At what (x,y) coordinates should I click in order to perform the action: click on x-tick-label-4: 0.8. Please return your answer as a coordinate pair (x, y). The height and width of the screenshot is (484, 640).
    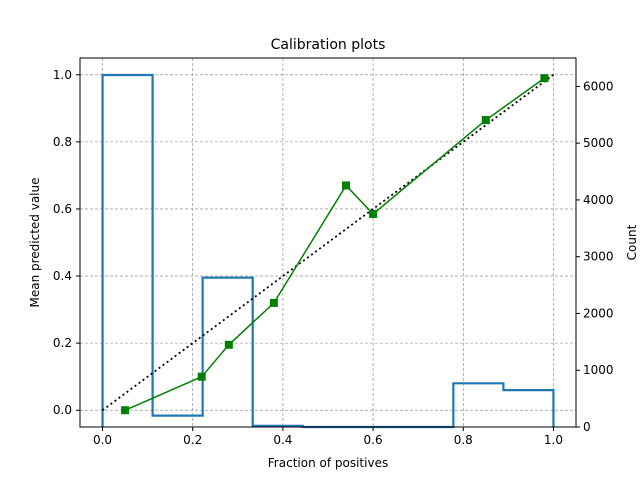
    Looking at the image, I should click on (463, 440).